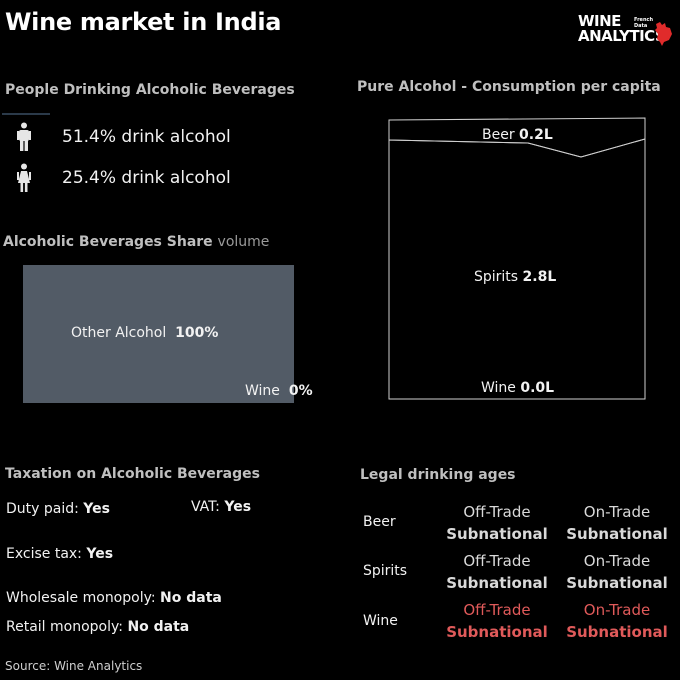 The width and height of the screenshot is (680, 680). What do you see at coordinates (243, 242) in the screenshot?
I see `share-heading-suffix: volume` at bounding box center [243, 242].